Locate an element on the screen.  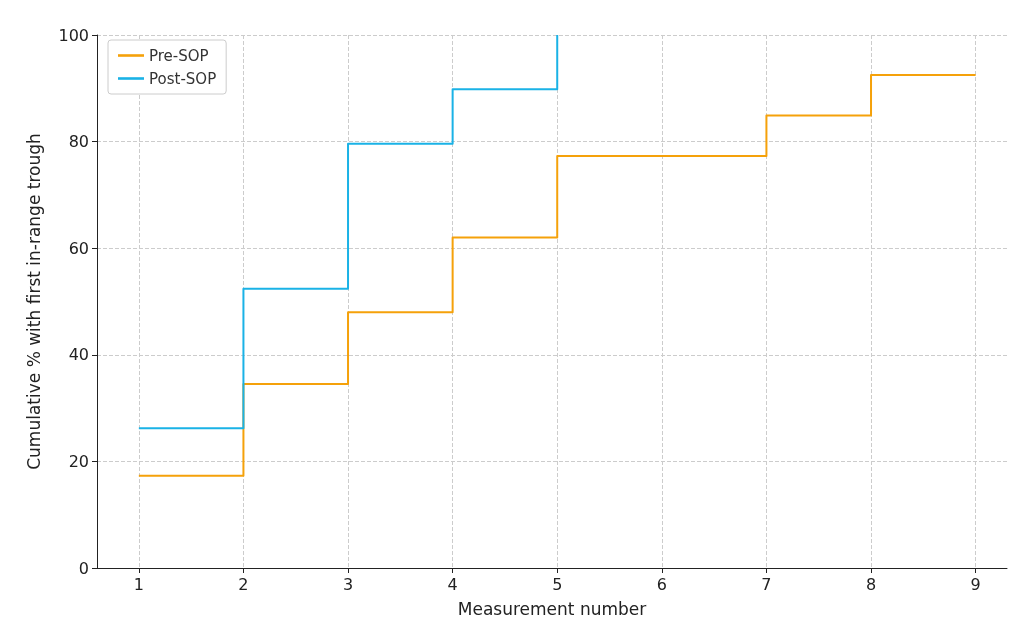
y-tick-label: 40 is located at coordinates (78, 355).